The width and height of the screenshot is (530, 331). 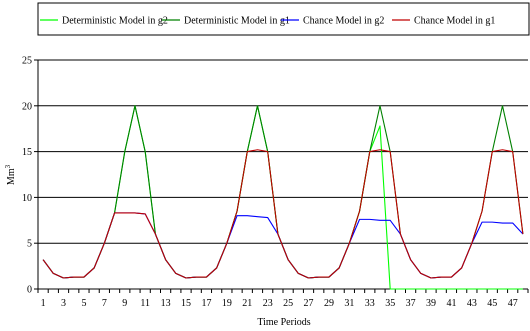 What do you see at coordinates (186, 303) in the screenshot?
I see `x-tick-label-15: 15` at bounding box center [186, 303].